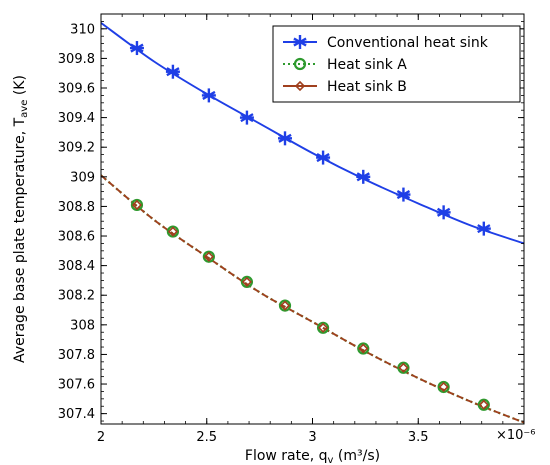 The height and width of the screenshot is (465, 550). I want to click on x-tick-label: 3, so click(312, 437).